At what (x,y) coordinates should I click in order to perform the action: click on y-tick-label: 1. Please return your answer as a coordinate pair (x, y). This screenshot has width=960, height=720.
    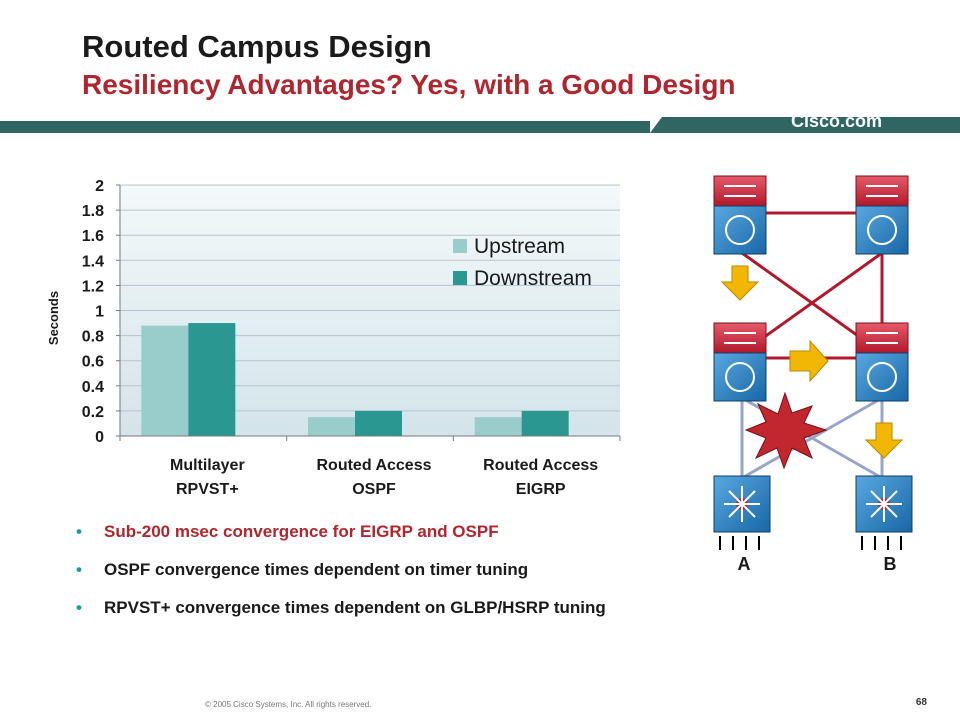
    Looking at the image, I should click on (99, 312).